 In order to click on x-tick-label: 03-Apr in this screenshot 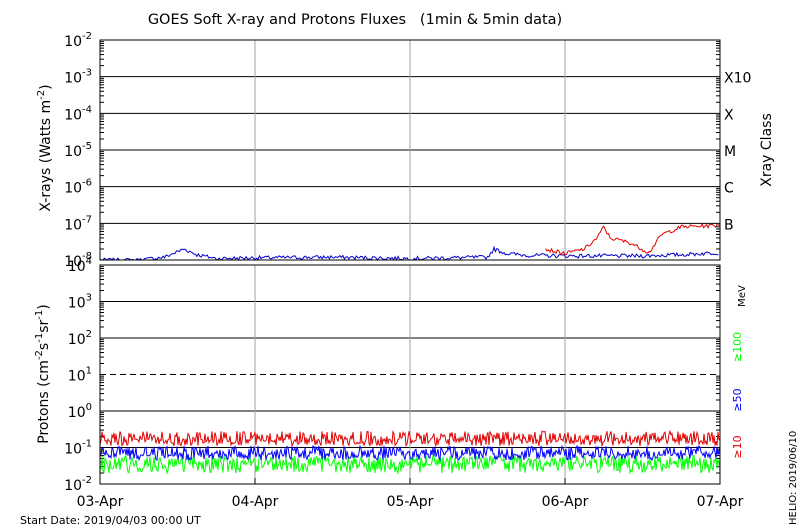, I will do `click(100, 502)`.